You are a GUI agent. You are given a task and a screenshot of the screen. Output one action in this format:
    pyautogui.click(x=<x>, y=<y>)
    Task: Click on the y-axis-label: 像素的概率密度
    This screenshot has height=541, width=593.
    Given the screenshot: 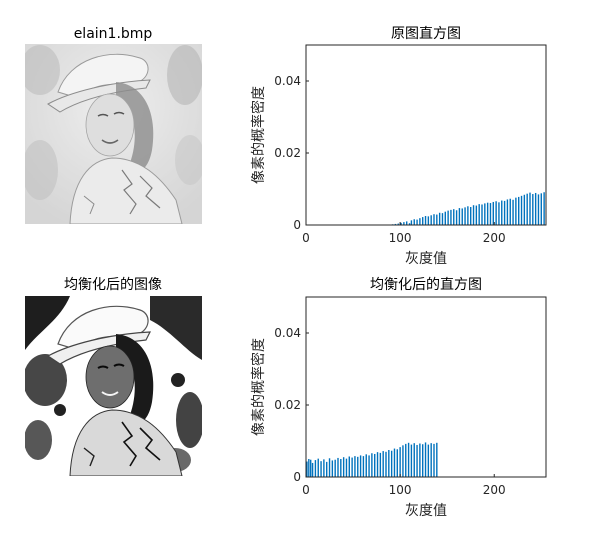 What is the action you would take?
    pyautogui.click(x=258, y=387)
    